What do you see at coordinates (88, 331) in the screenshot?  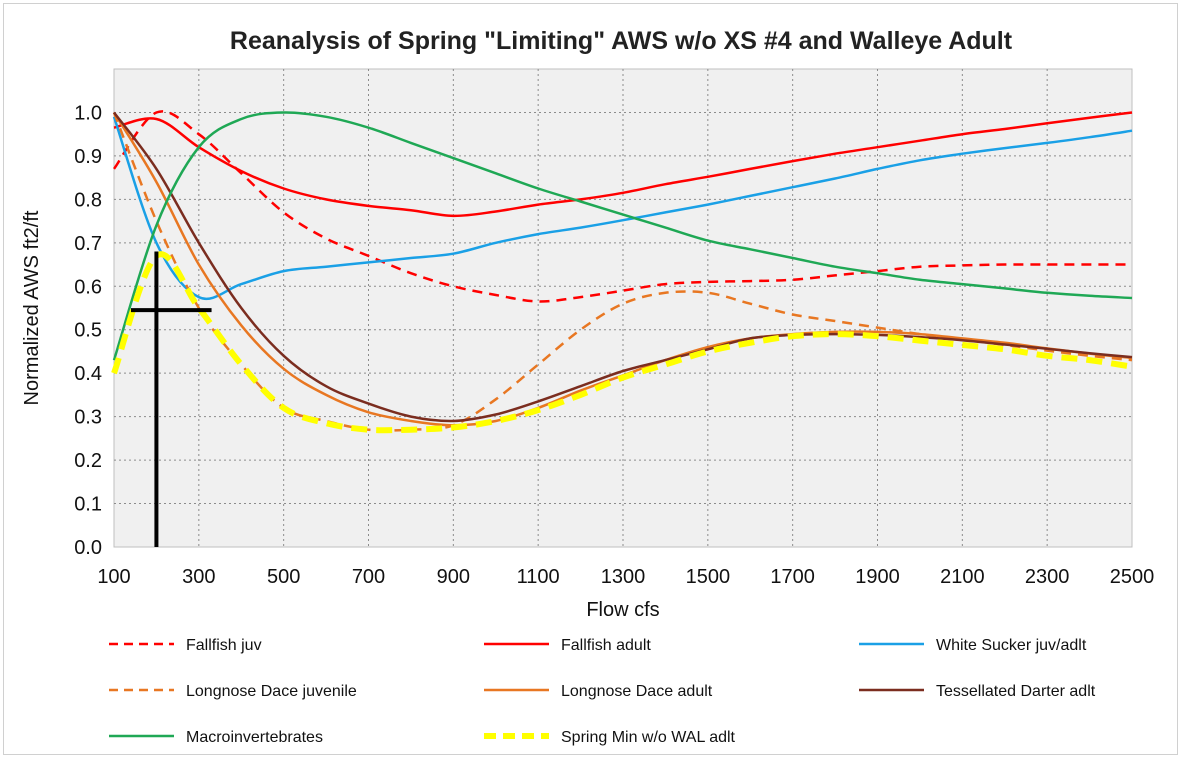 I see `y-tick-label: 0.5` at bounding box center [88, 331].